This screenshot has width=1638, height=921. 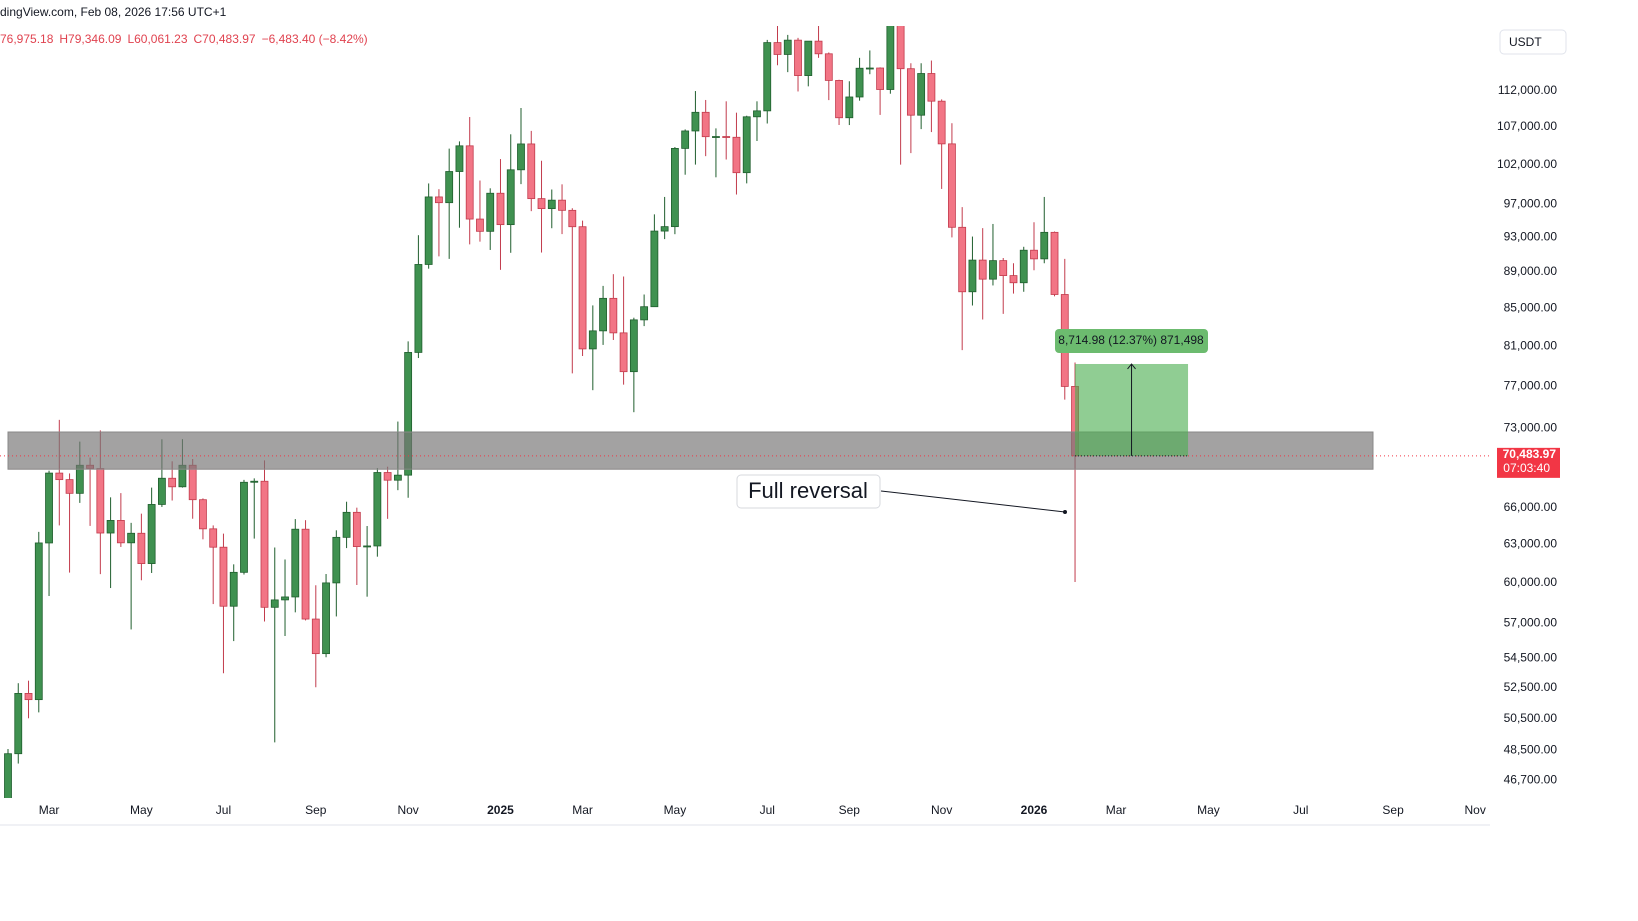 What do you see at coordinates (500, 810) in the screenshot?
I see `x-tick-label: 2025` at bounding box center [500, 810].